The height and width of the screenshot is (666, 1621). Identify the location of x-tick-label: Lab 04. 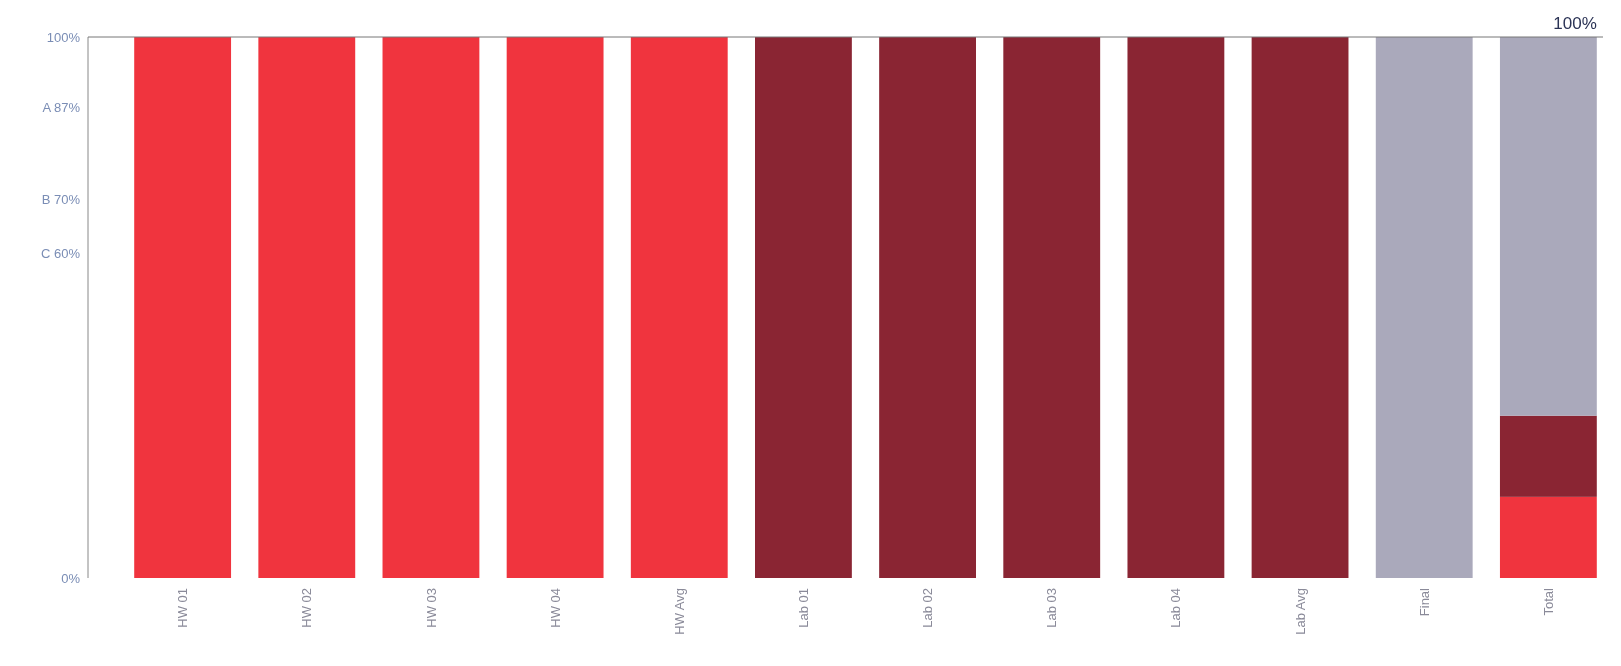
(1176, 608).